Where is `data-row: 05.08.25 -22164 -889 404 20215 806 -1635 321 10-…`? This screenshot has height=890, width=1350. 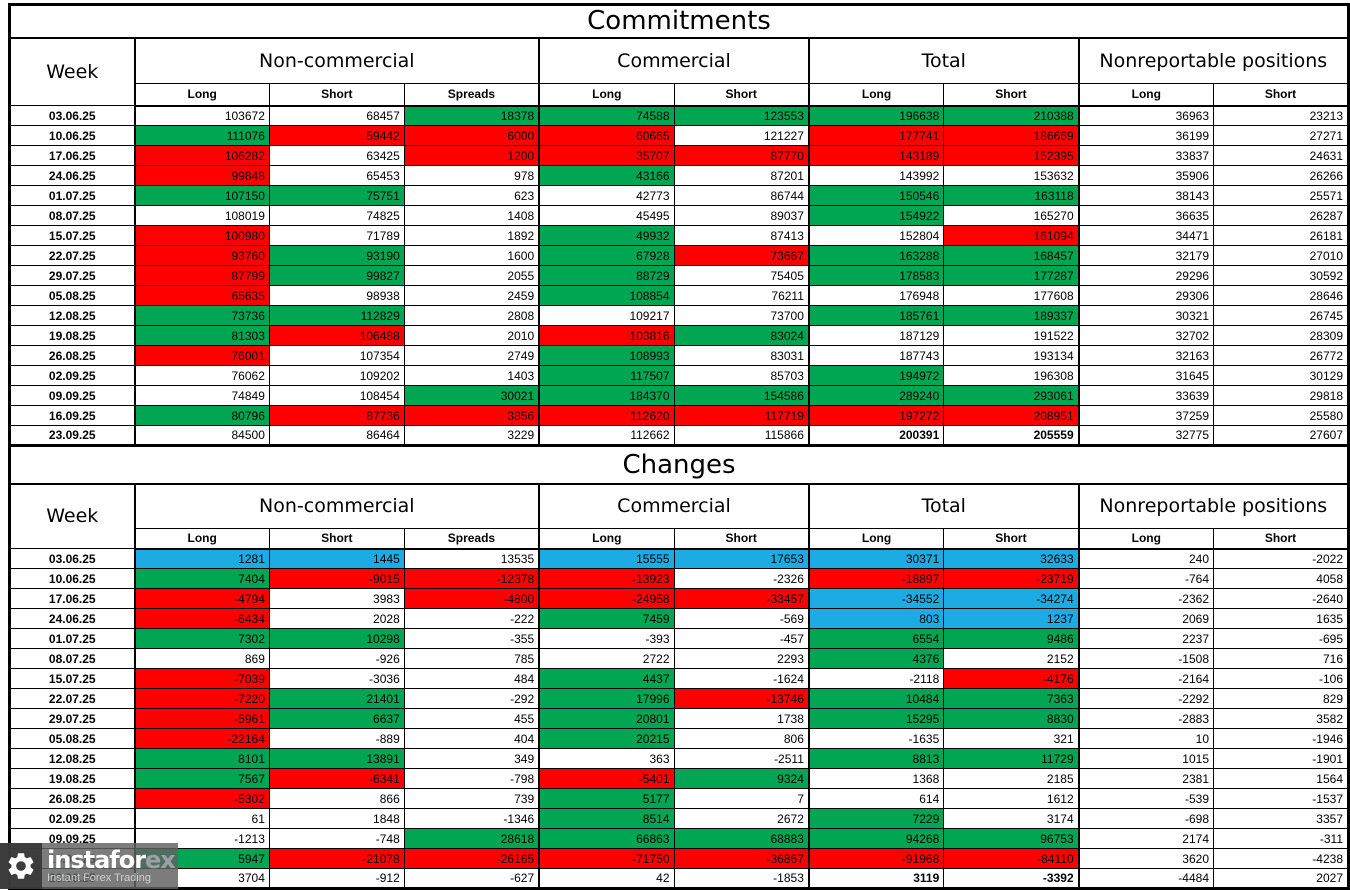
data-row: 05.08.25 -22164 -889 404 20215 806 -1635 321 10-… is located at coordinates (679, 738).